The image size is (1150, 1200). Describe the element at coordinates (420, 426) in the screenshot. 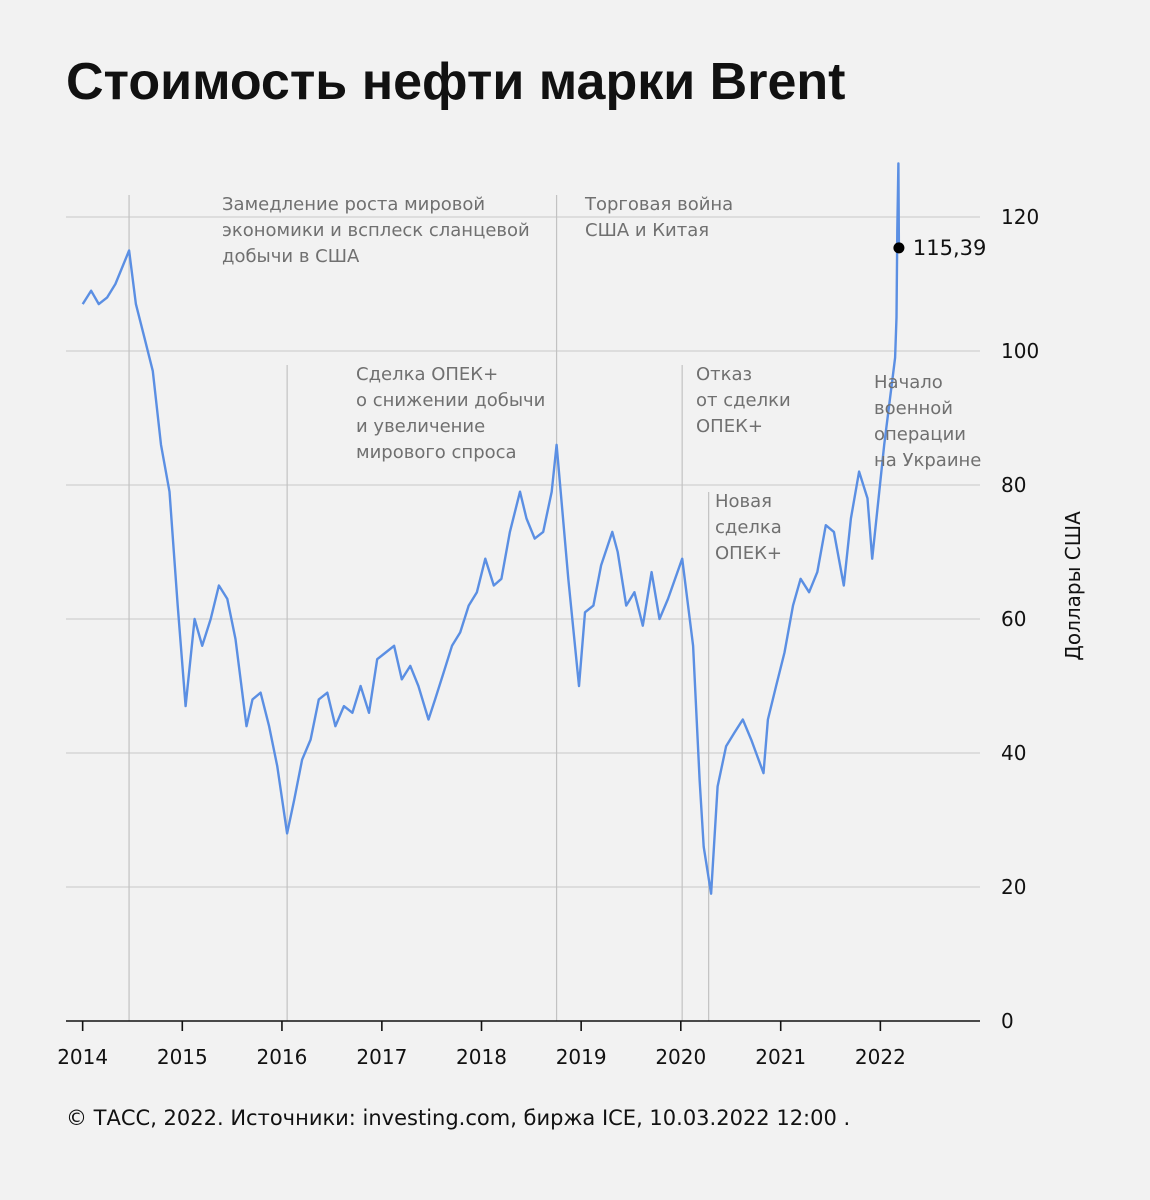

I see `annotation-text: и увеличение` at that location.